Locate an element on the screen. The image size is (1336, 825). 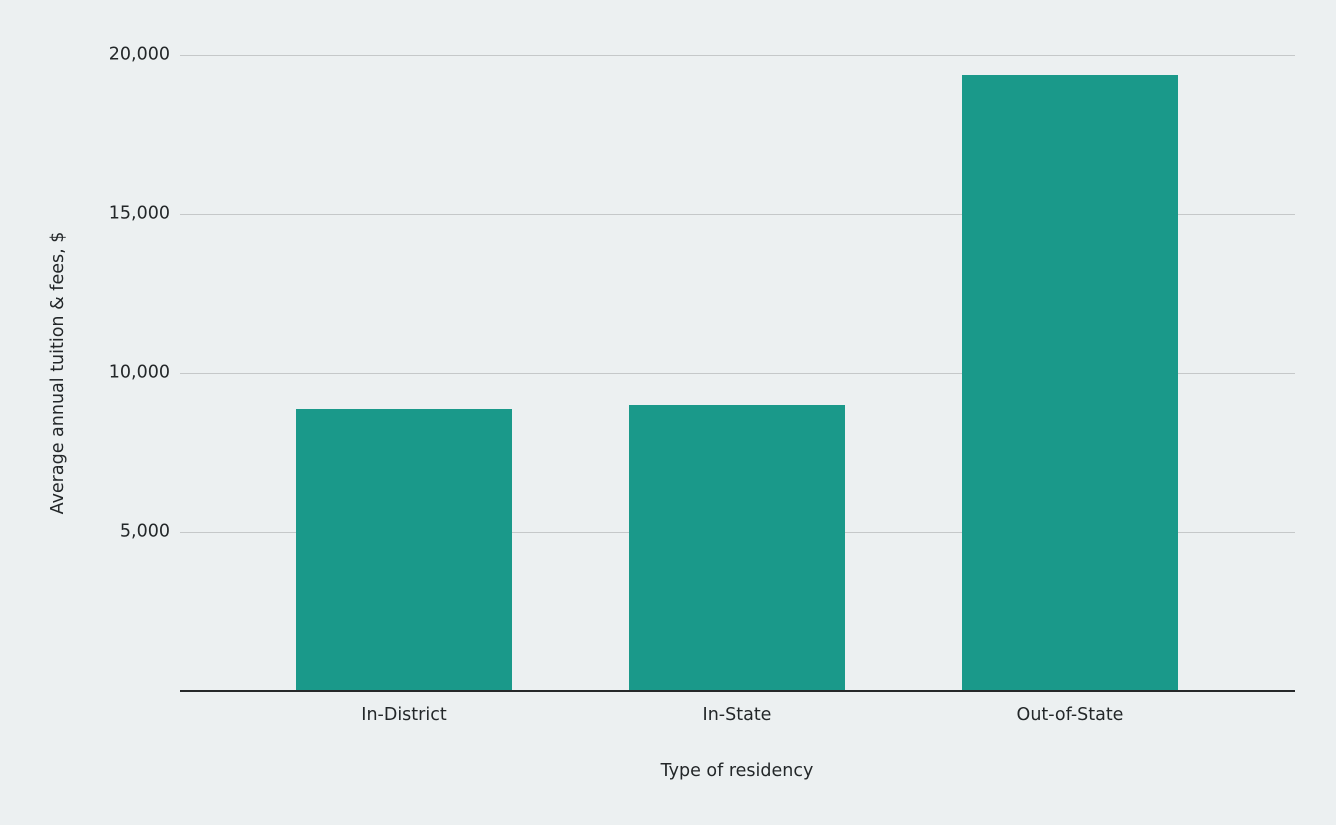
x-axis-line is located at coordinates (737, 691).